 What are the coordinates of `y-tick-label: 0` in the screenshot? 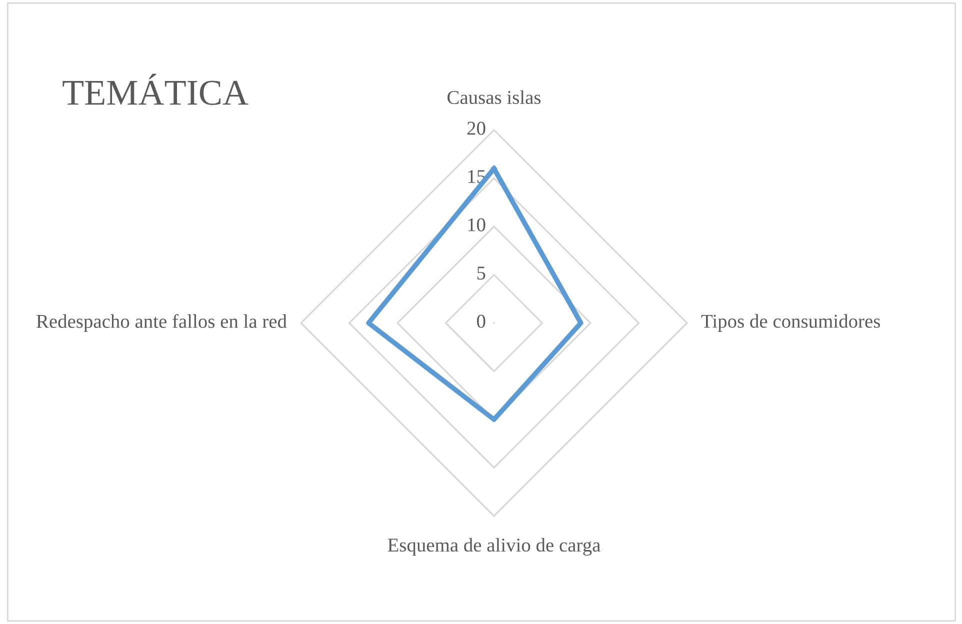 It's located at (481, 321).